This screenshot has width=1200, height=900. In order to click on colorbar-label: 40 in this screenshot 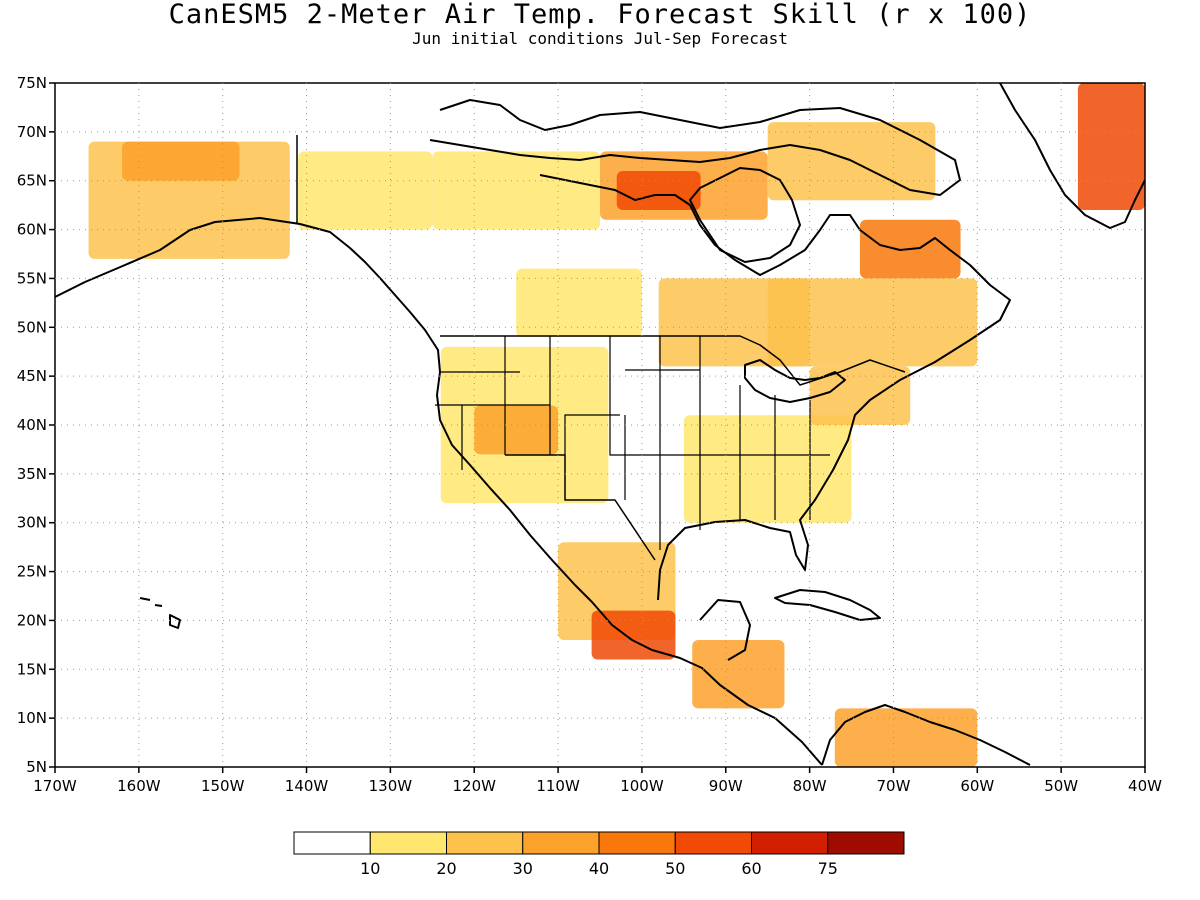, I will do `click(599, 868)`.